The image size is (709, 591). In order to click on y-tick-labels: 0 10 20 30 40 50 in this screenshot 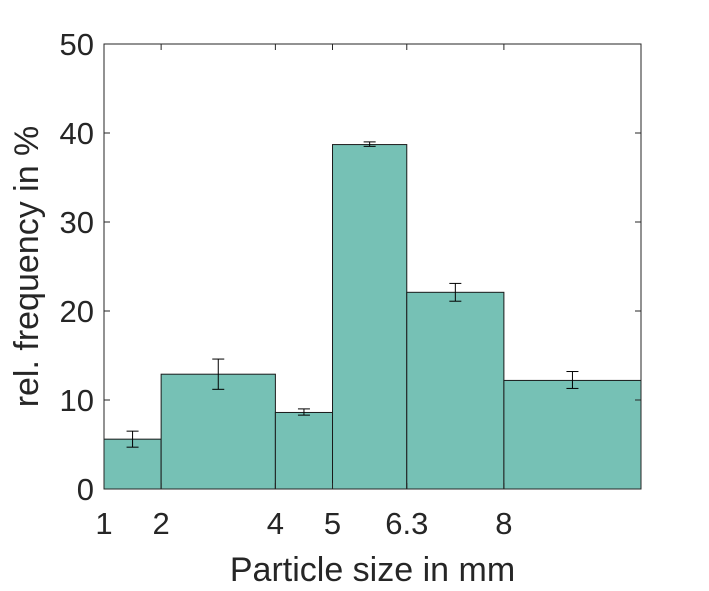, I will do `click(77, 267)`.